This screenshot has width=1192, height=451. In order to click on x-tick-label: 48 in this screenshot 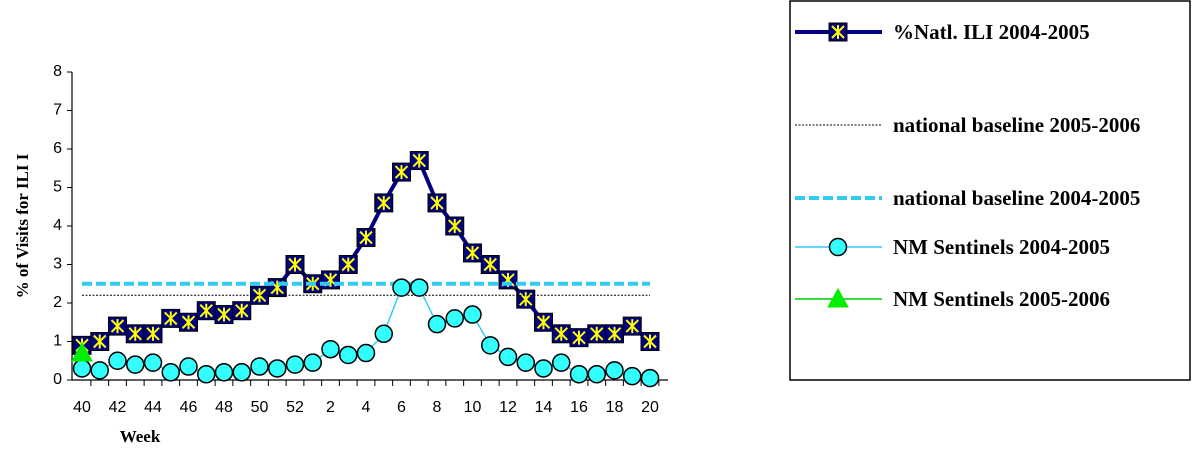, I will do `click(224, 407)`.